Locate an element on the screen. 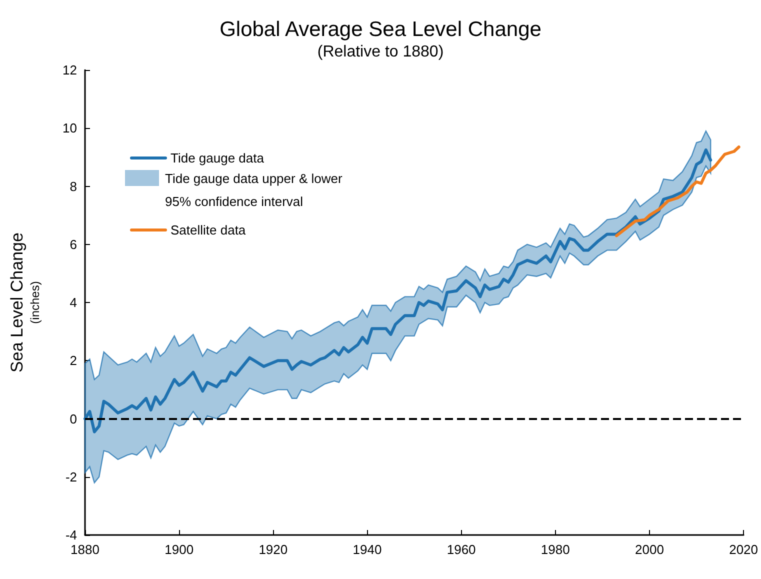 This screenshot has width=761, height=579. y-tick-label: 4 is located at coordinates (73, 302).